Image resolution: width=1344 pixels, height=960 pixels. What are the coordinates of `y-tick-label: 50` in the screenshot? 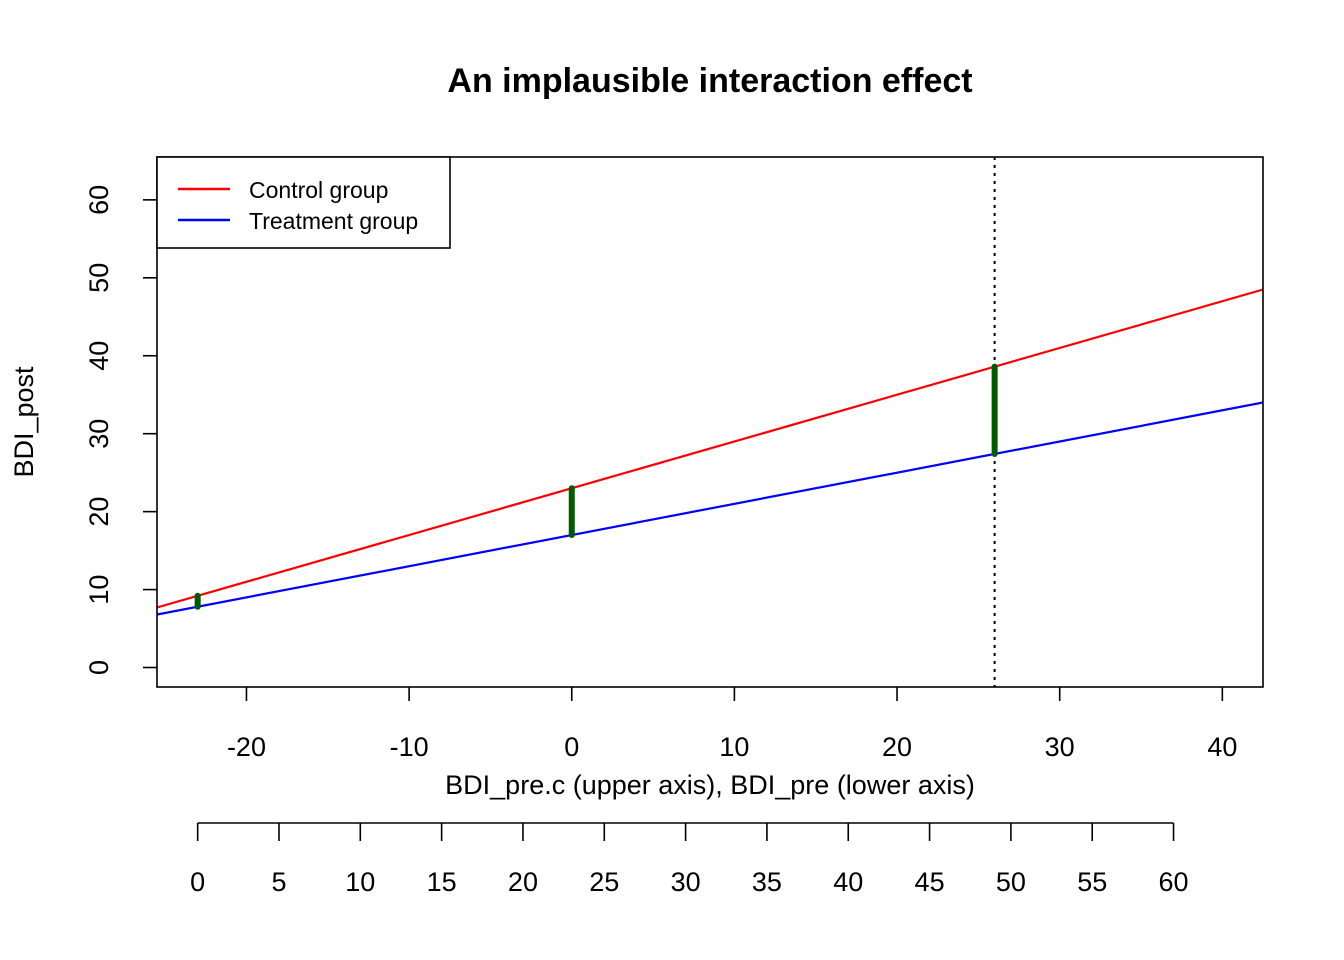 It's located at (99, 278).